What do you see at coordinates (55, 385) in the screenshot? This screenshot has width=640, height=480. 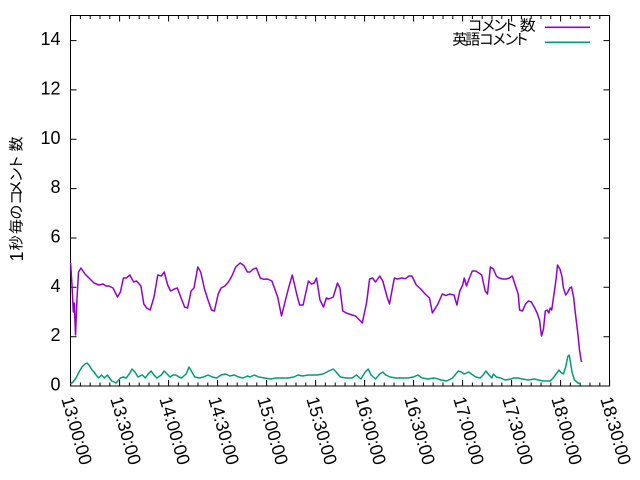 I see `svg-text: 0` at bounding box center [55, 385].